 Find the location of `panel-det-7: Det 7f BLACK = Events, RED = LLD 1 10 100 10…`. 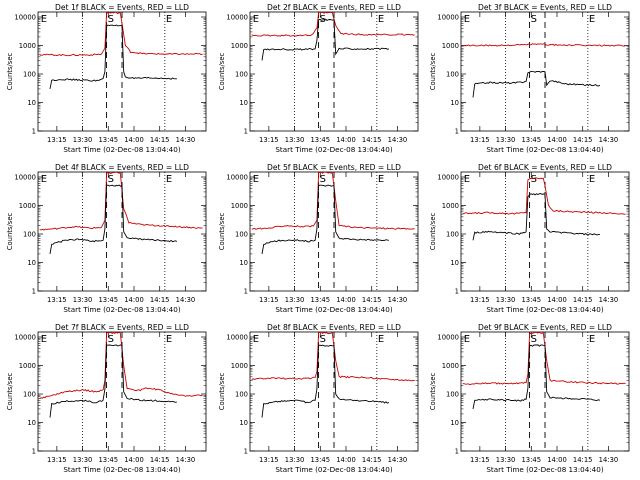

panel-det-7: Det 7f BLACK = Events, RED = LLD 1 10 100 10… is located at coordinates (106, 398).